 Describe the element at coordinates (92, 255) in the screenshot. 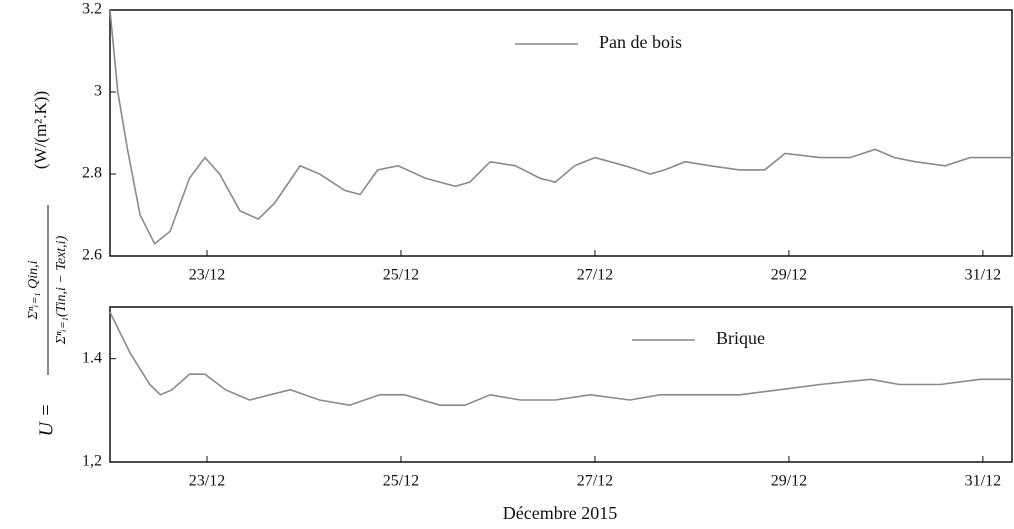

I see `y-tick-label: 2.6` at that location.